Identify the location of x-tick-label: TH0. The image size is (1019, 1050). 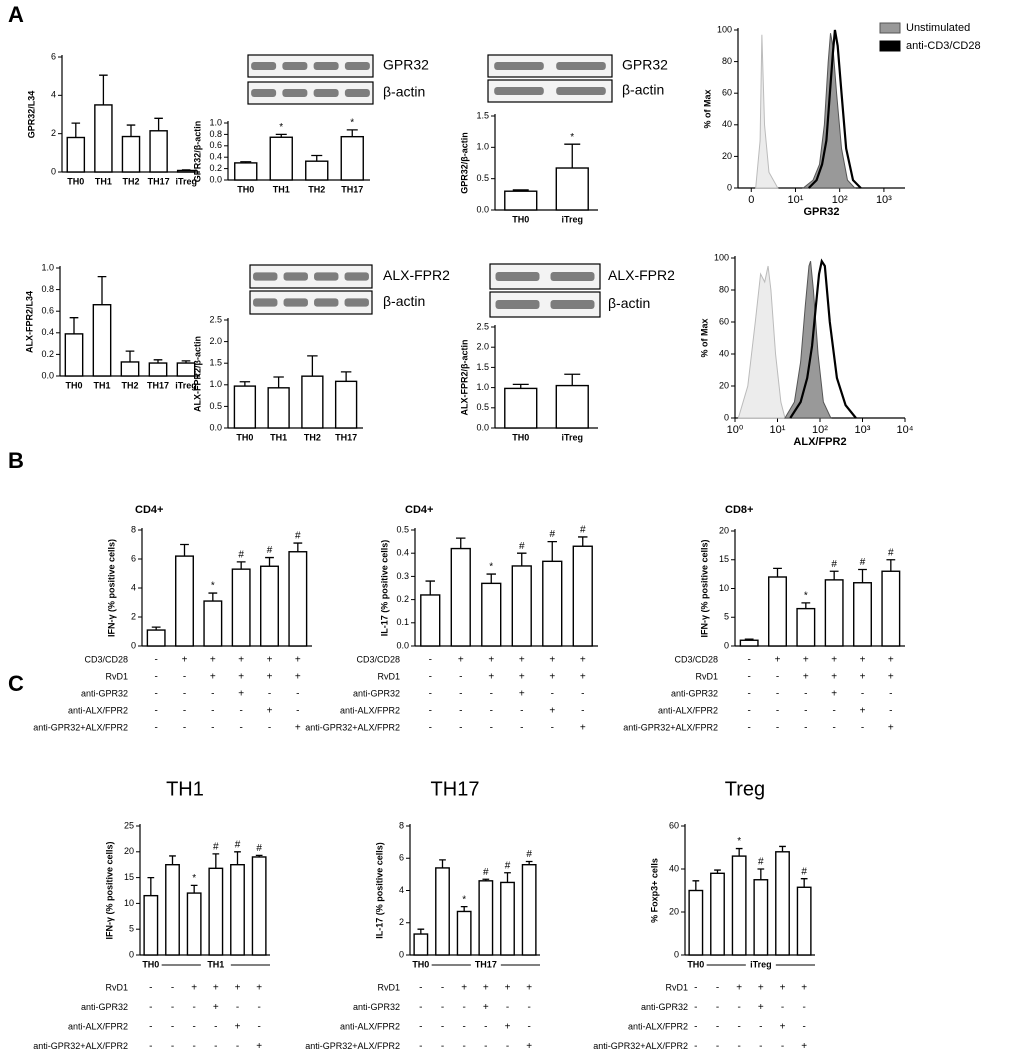
(244, 437).